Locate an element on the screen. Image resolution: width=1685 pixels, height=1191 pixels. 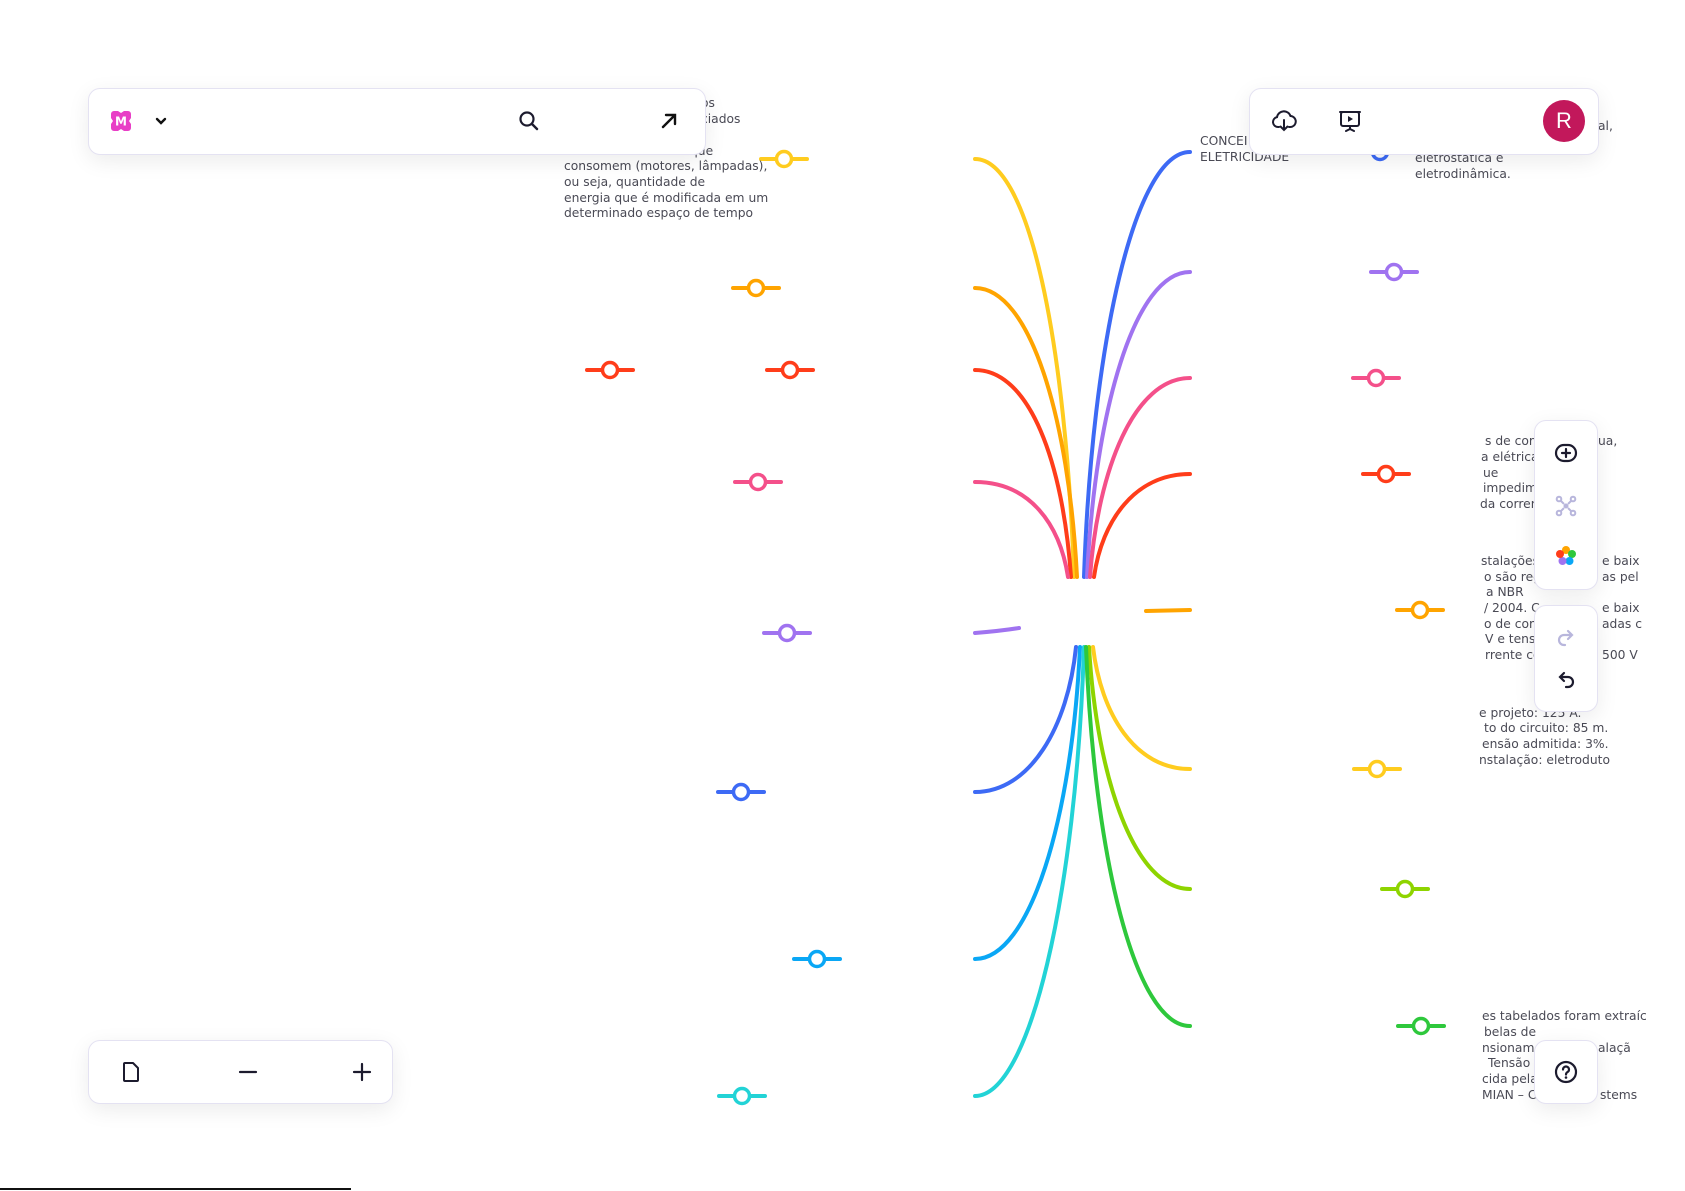
redo-button is located at coordinates (1566, 638).